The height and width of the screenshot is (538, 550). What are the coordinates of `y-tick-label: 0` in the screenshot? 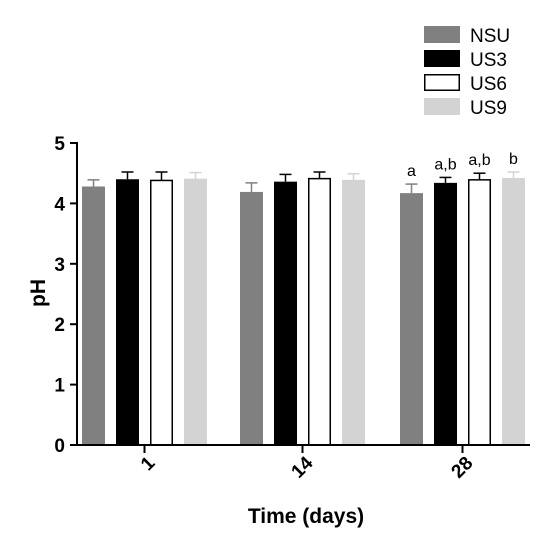 It's located at (59, 446).